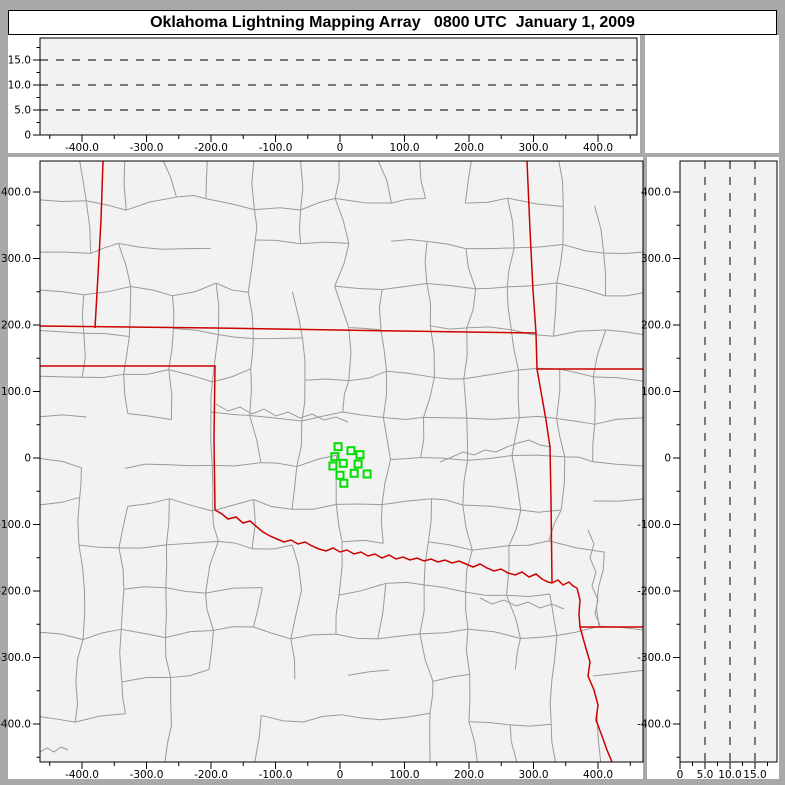 The width and height of the screenshot is (785, 785). Describe the element at coordinates (27, 459) in the screenshot. I see `y-tick-label: 0` at that location.